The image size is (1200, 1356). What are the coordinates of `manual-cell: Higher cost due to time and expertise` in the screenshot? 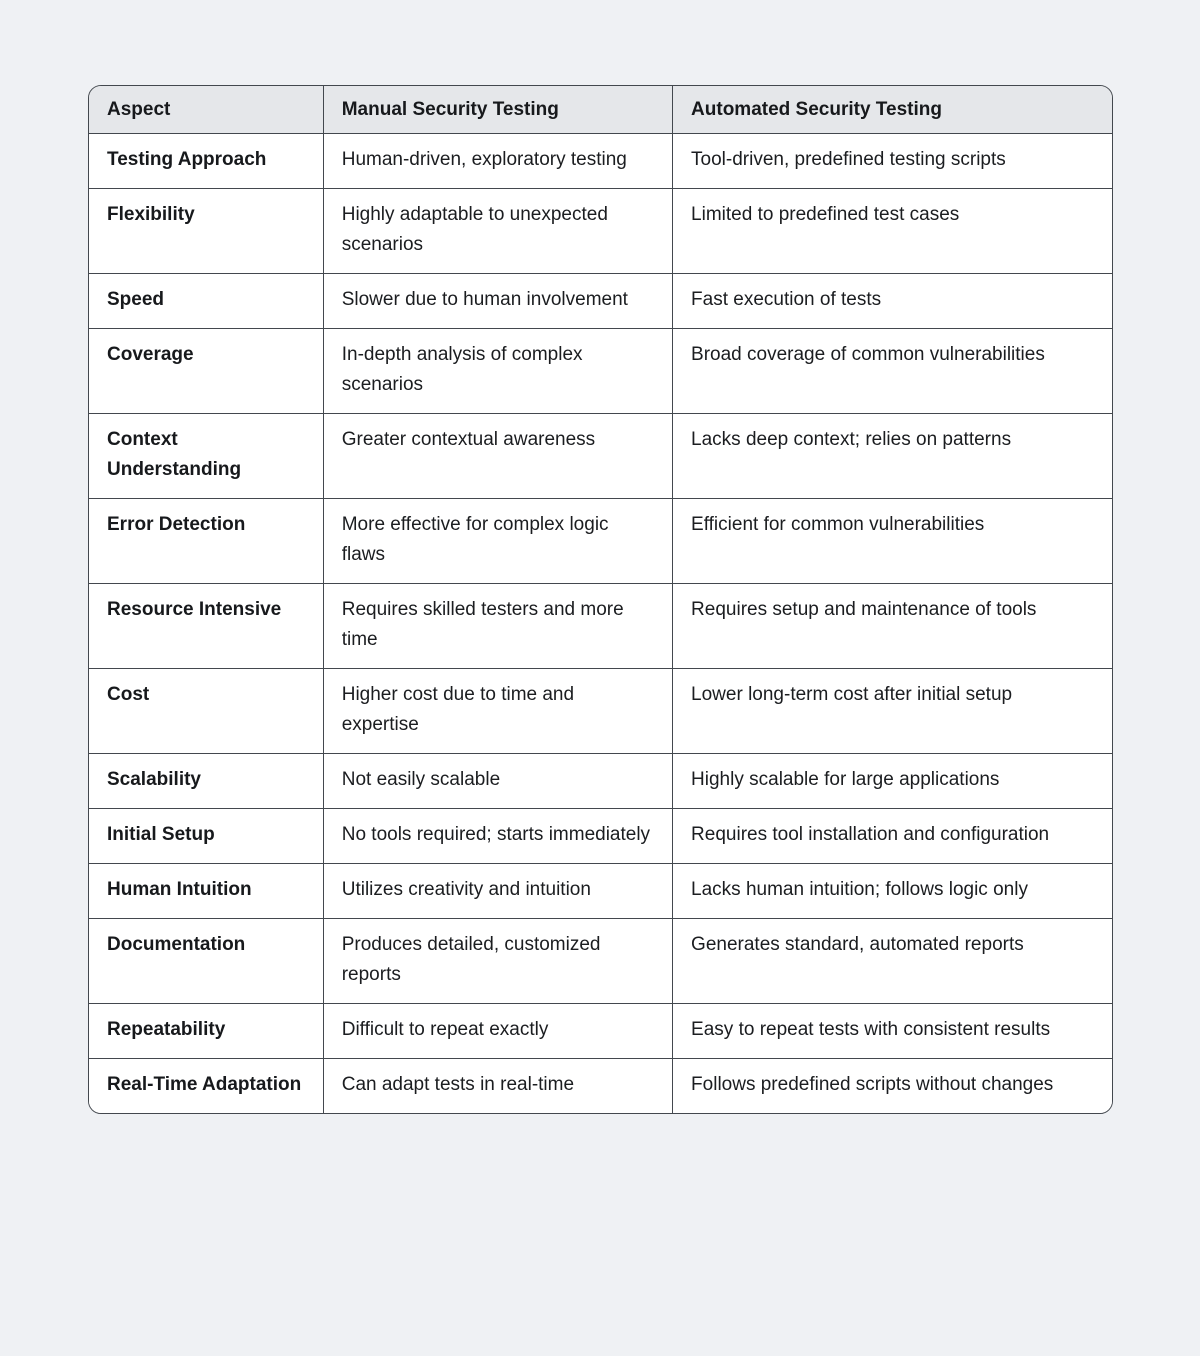 It's located at (498, 711).